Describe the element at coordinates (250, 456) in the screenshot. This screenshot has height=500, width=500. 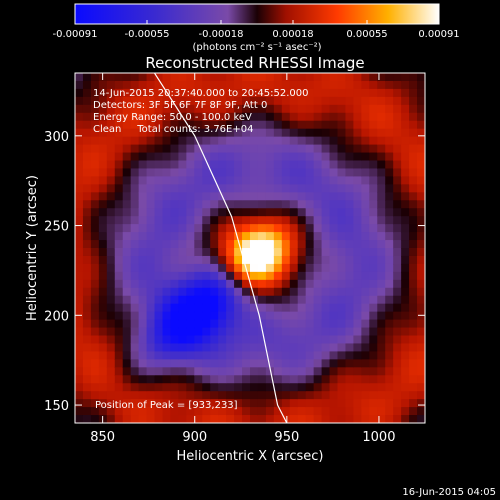
I see `x-axis-label: Heliocentric X (arcsec)` at that location.